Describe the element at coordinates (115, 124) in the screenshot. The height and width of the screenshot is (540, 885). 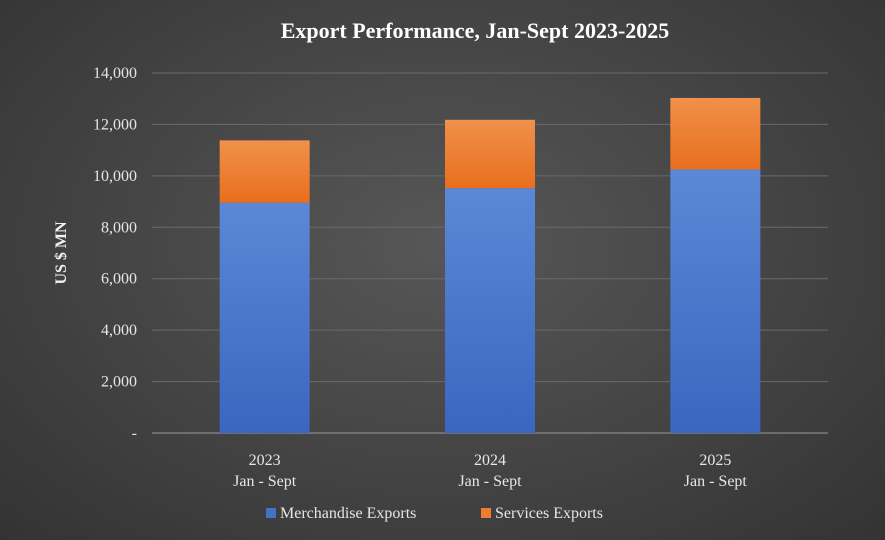
I see `y-tick-label: 12,000` at that location.